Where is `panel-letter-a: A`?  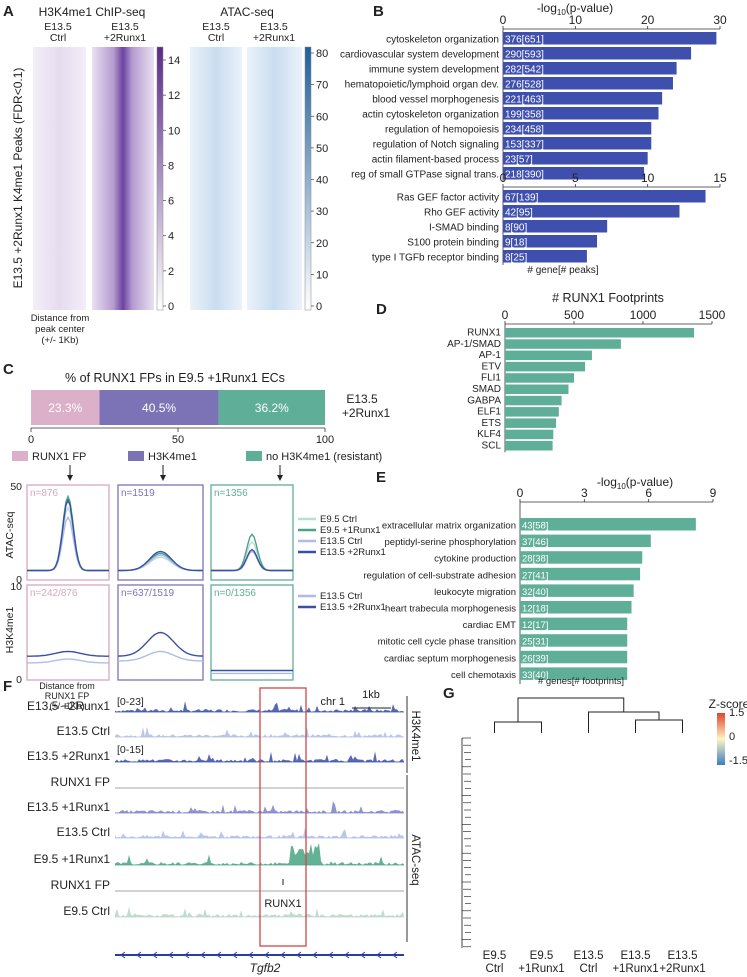
panel-letter-a: A is located at coordinates (8, 11).